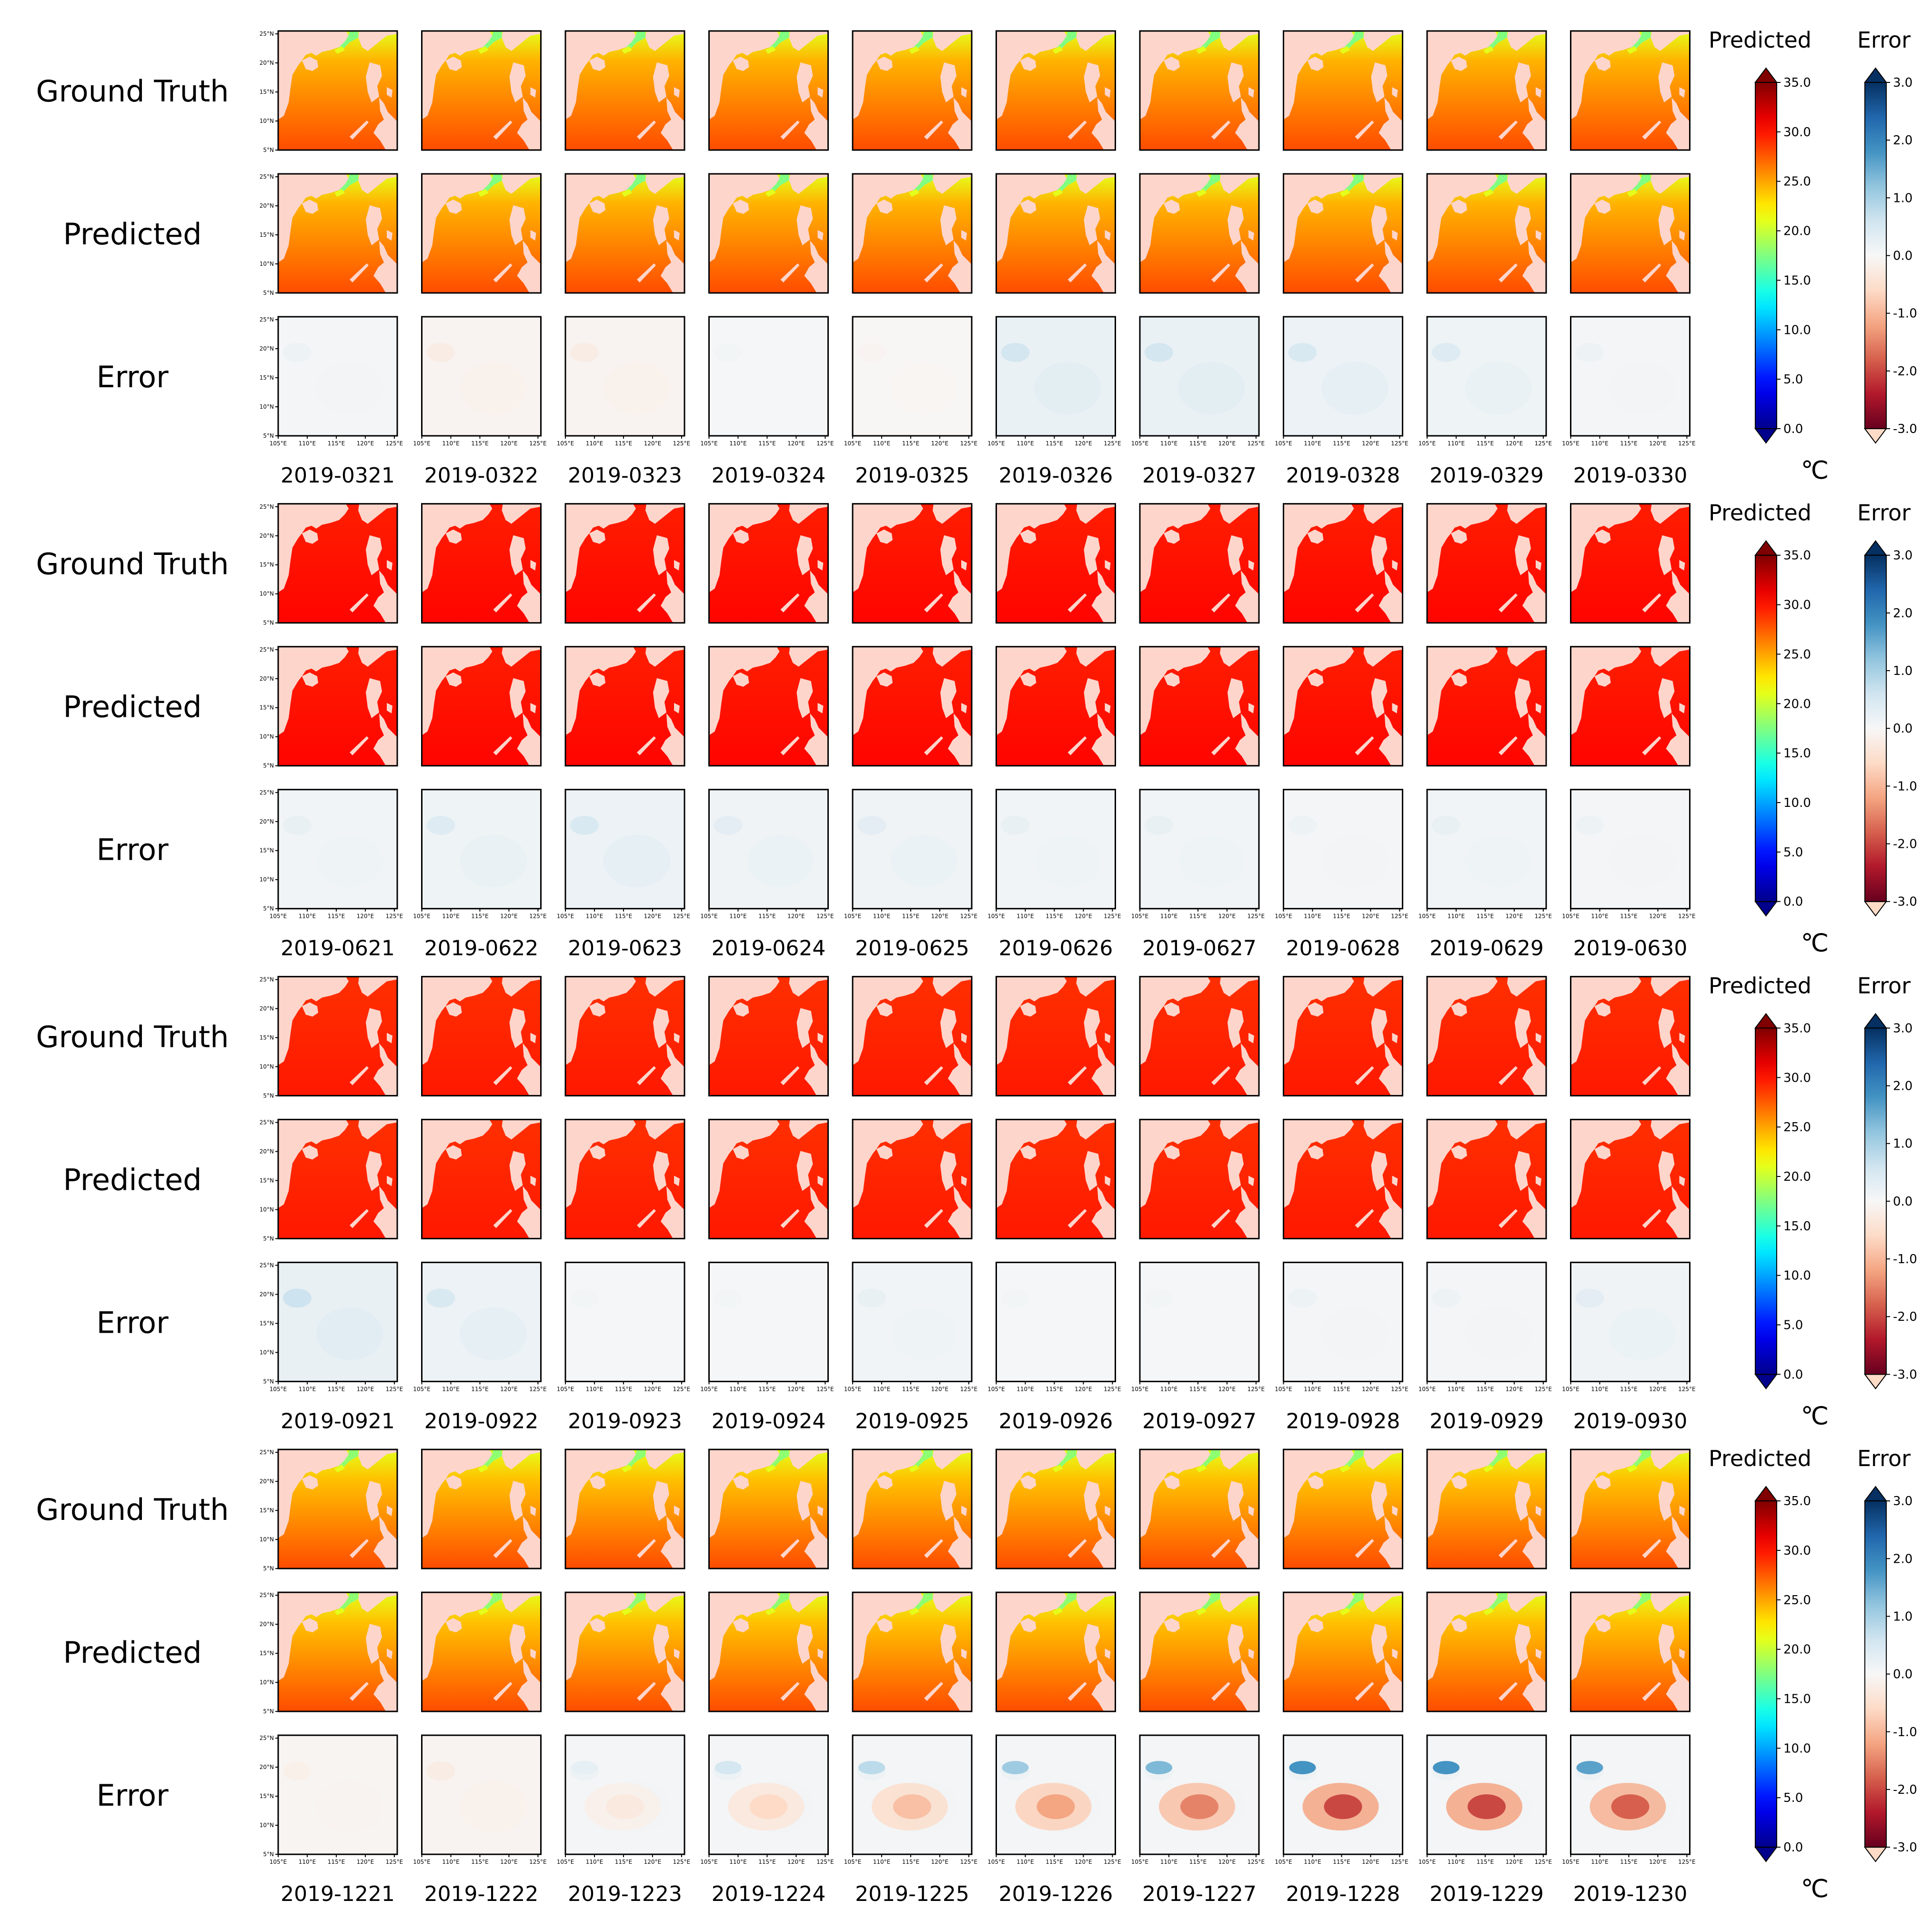  What do you see at coordinates (1199, 1421) in the screenshot?
I see `date-label: 2019-0927` at bounding box center [1199, 1421].